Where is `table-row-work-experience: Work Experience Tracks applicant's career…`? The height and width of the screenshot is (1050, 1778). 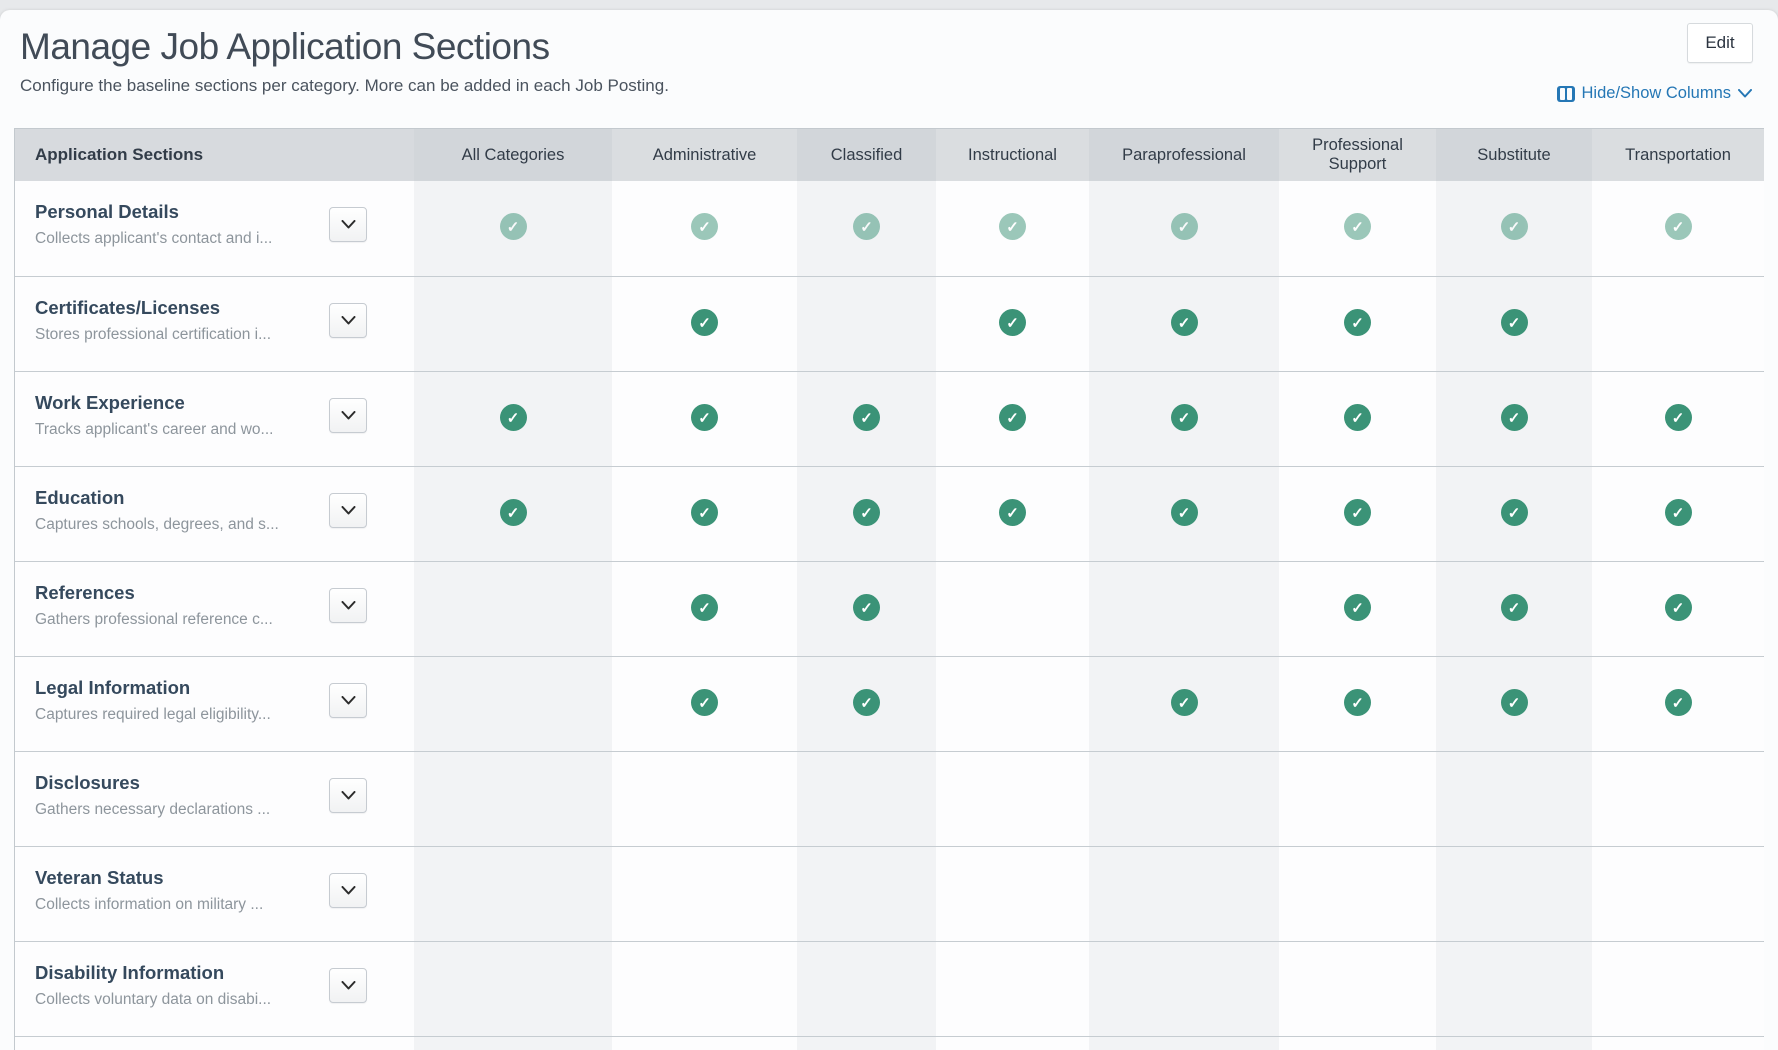
table-row-work-experience: Work Experience Tracks applicant's career… is located at coordinates (889, 418).